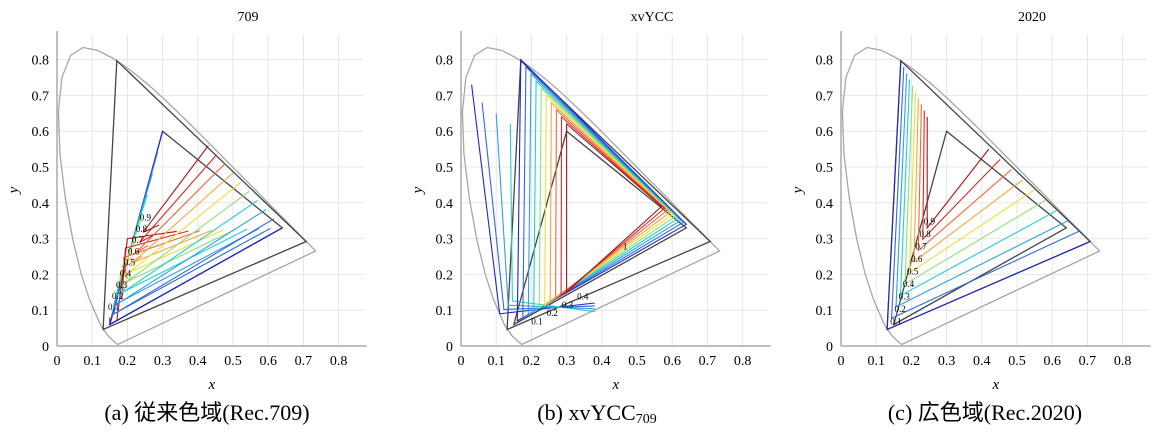  What do you see at coordinates (982, 413) in the screenshot?
I see `caption-c: (c) 広色域(Rec.2020)` at bounding box center [982, 413].